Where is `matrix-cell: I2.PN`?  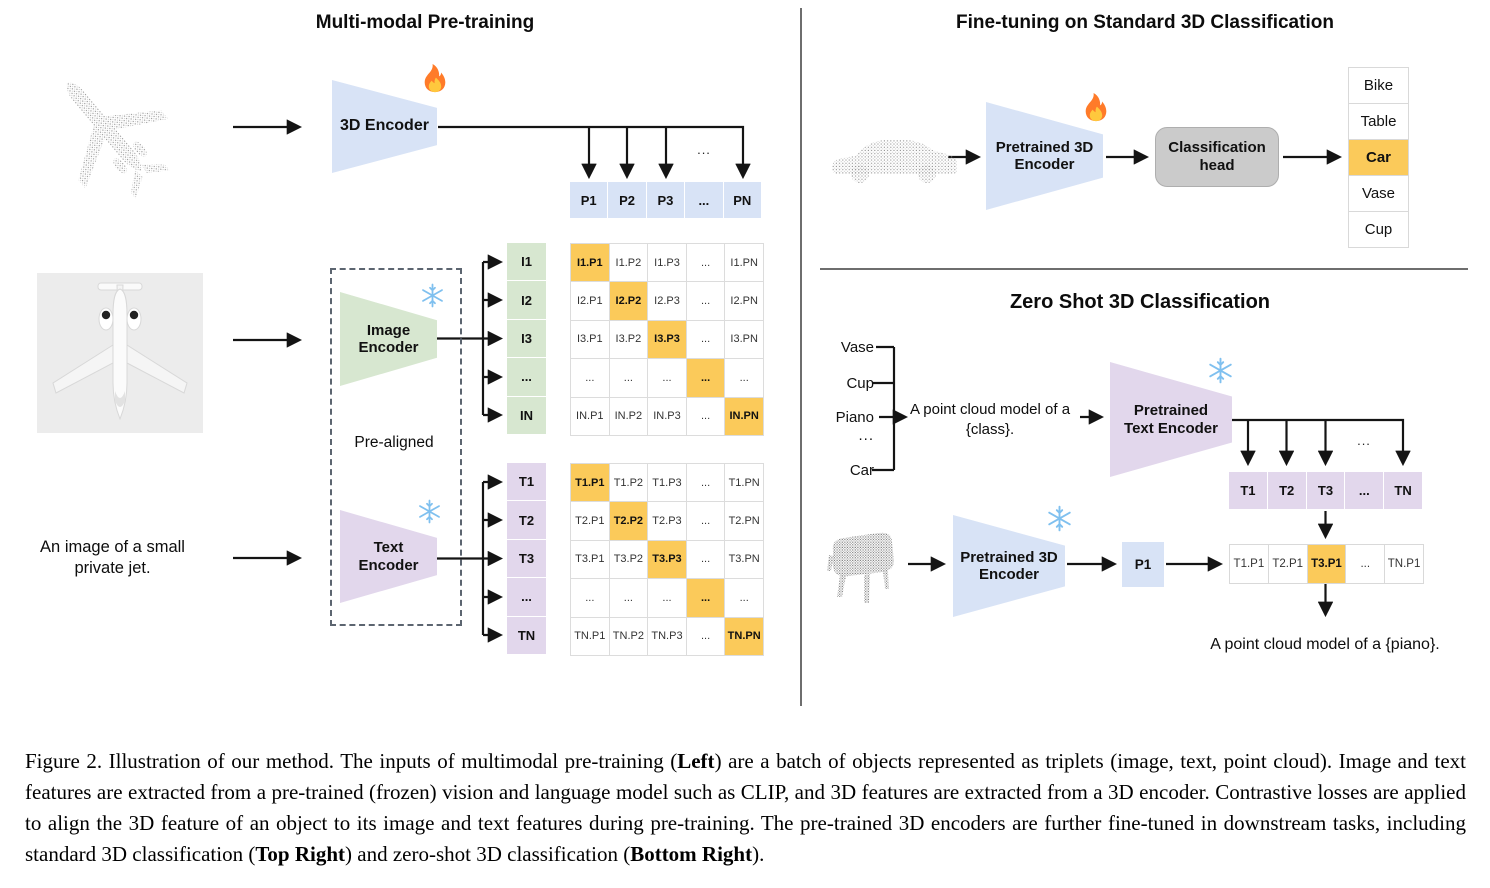 matrix-cell: I2.PN is located at coordinates (744, 301).